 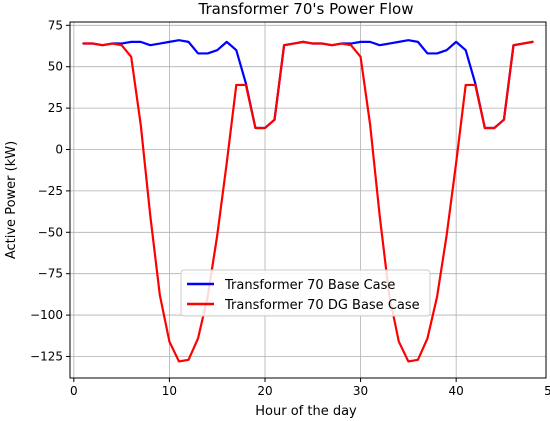 What do you see at coordinates (46, 356) in the screenshot?
I see `y-tick-label: −125` at bounding box center [46, 356].